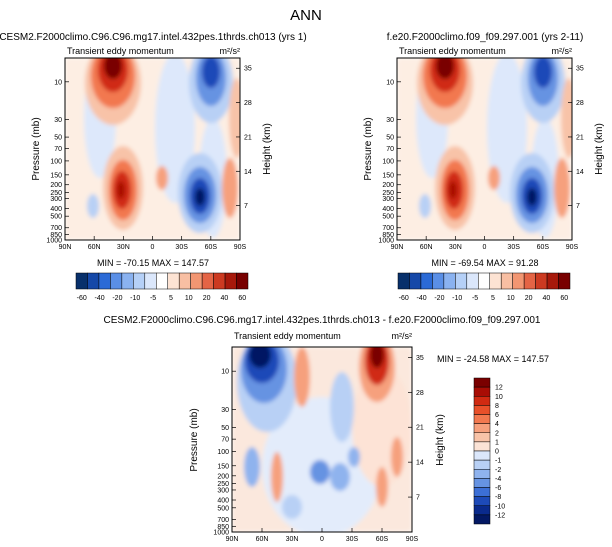 This screenshot has width=612, height=547. Describe the element at coordinates (498, 488) in the screenshot. I see `colorbar-label: -6` at that location.